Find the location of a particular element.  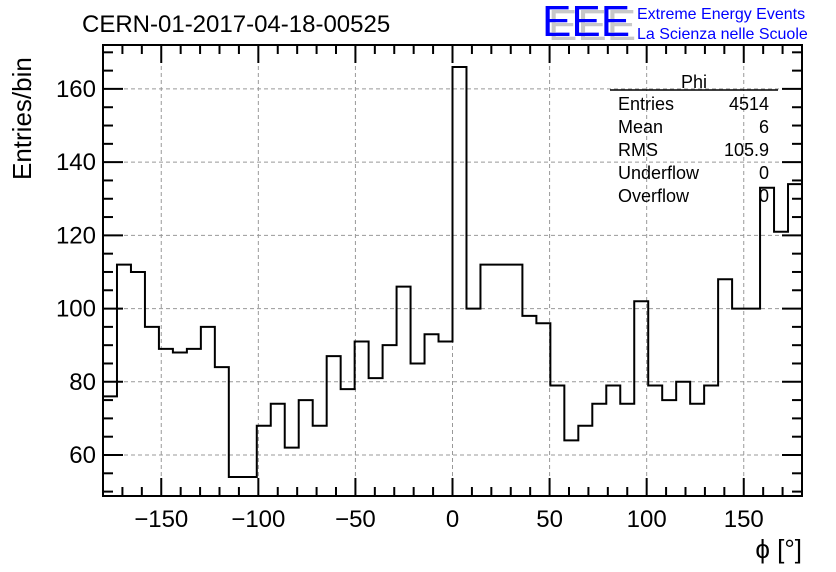

x-tick-label: 150 is located at coordinates (744, 519).